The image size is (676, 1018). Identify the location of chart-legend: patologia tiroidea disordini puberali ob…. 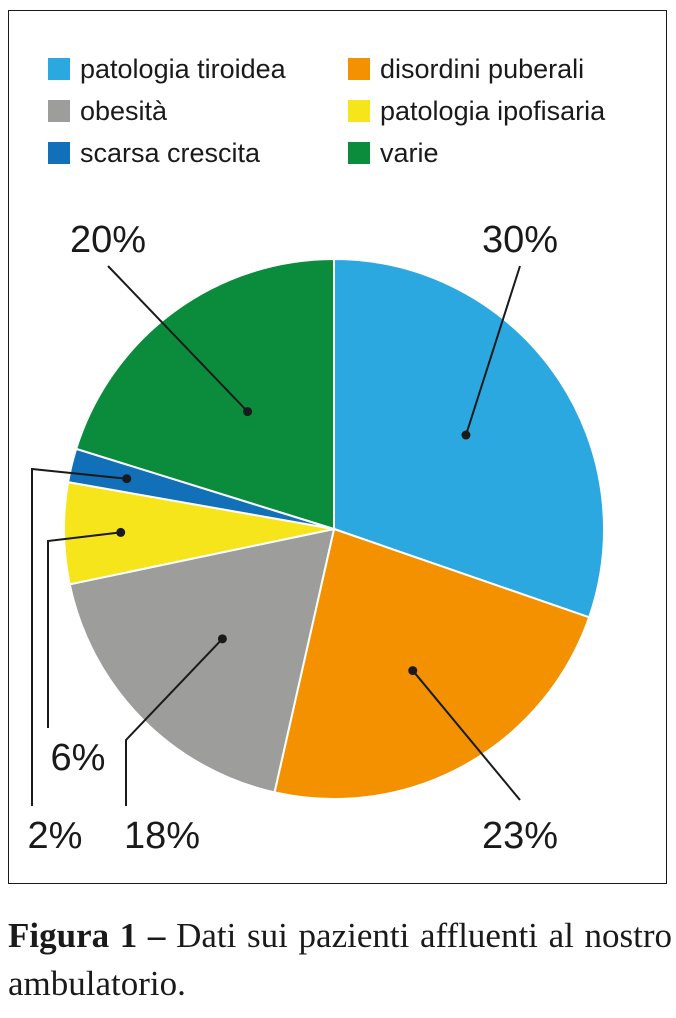
(338, 111).